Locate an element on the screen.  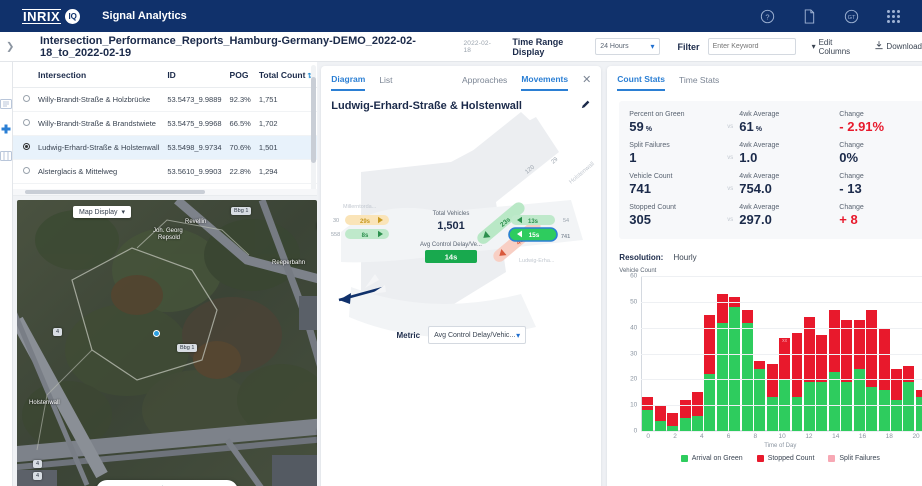
chart-x-tick: 18 is located at coordinates (889, 436).